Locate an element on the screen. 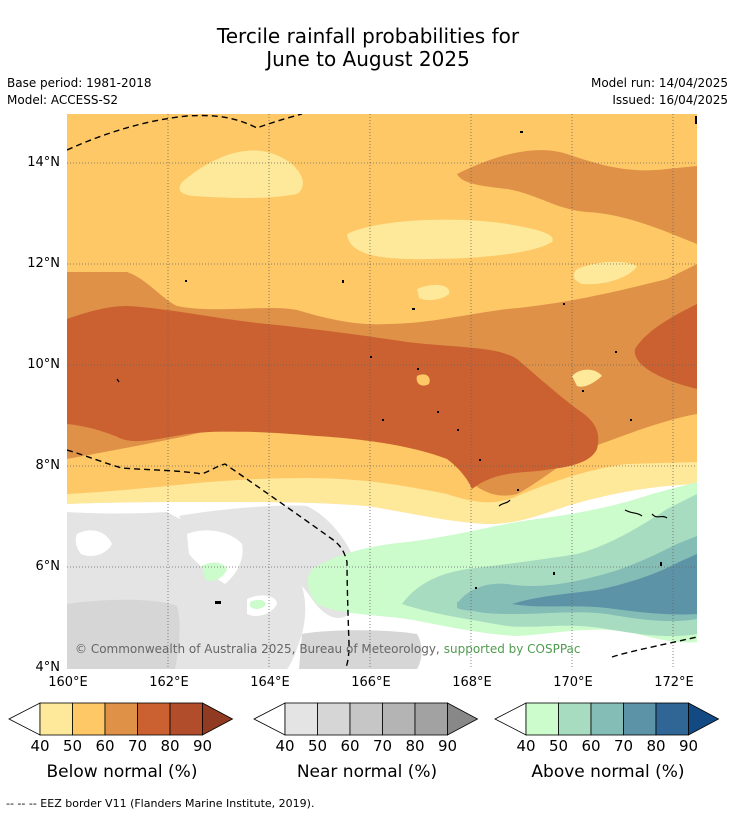 This screenshot has height=816, width=736. near-colorbar-tick: 70 is located at coordinates (382, 746).